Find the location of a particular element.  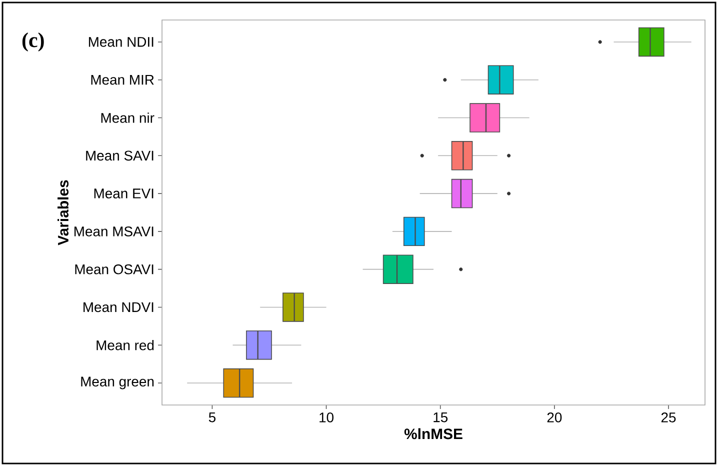

y-tick-label: Mean nir is located at coordinates (127, 117).